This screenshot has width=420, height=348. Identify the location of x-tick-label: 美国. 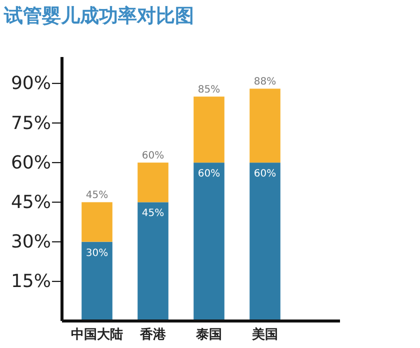
(264, 334).